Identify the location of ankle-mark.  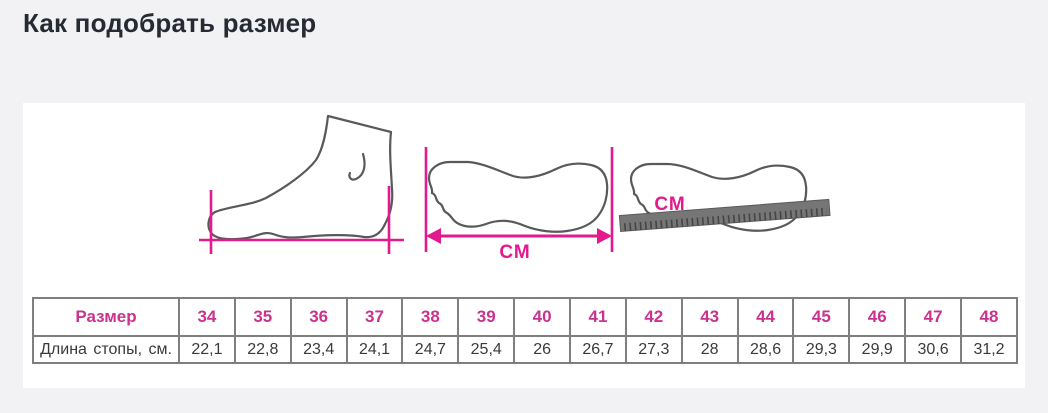
(357, 166).